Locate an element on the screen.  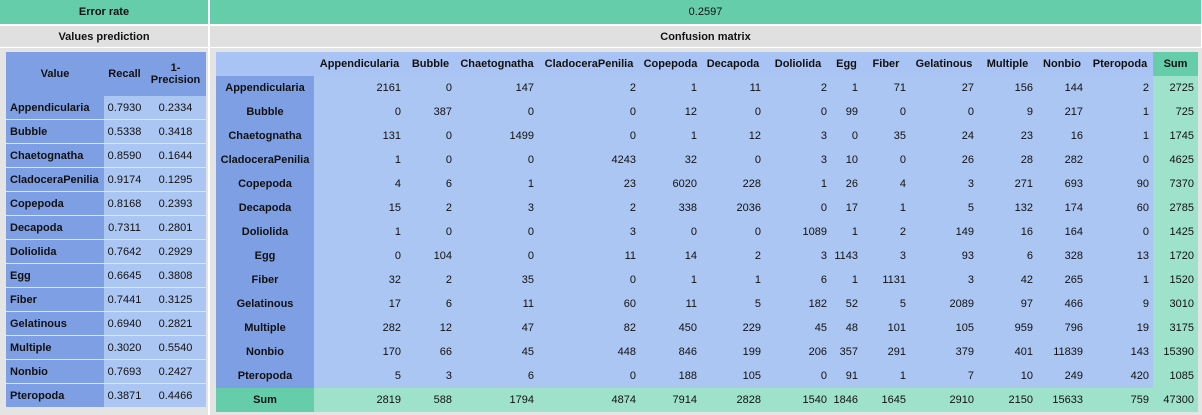
column-header: Egg is located at coordinates (846, 64).